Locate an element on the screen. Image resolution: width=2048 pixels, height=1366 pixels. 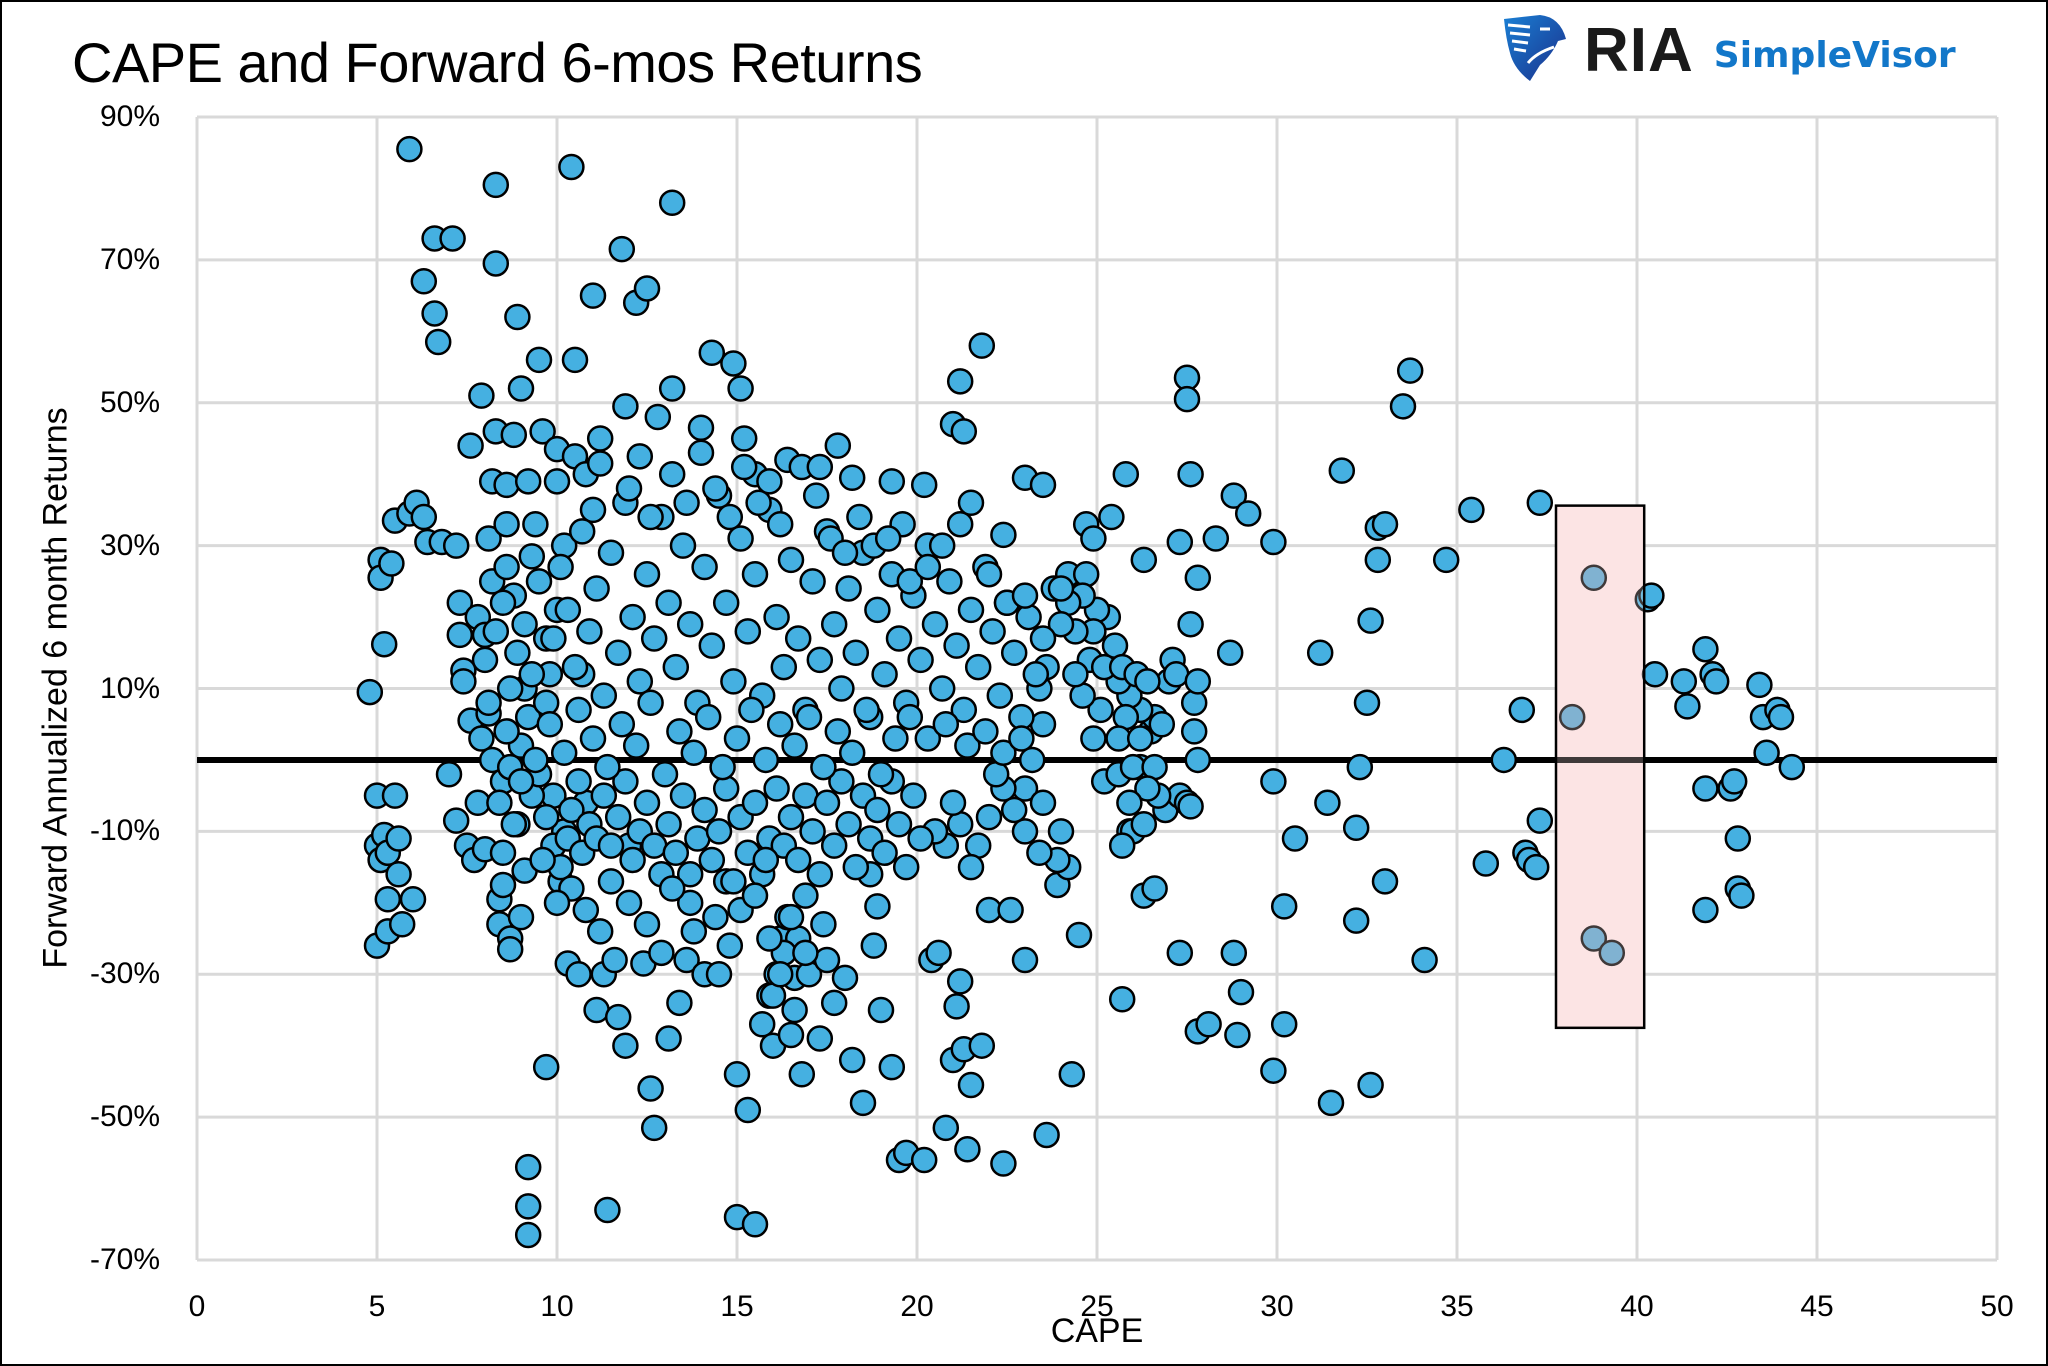
x-axis-label: CAPE is located at coordinates (1097, 1331).